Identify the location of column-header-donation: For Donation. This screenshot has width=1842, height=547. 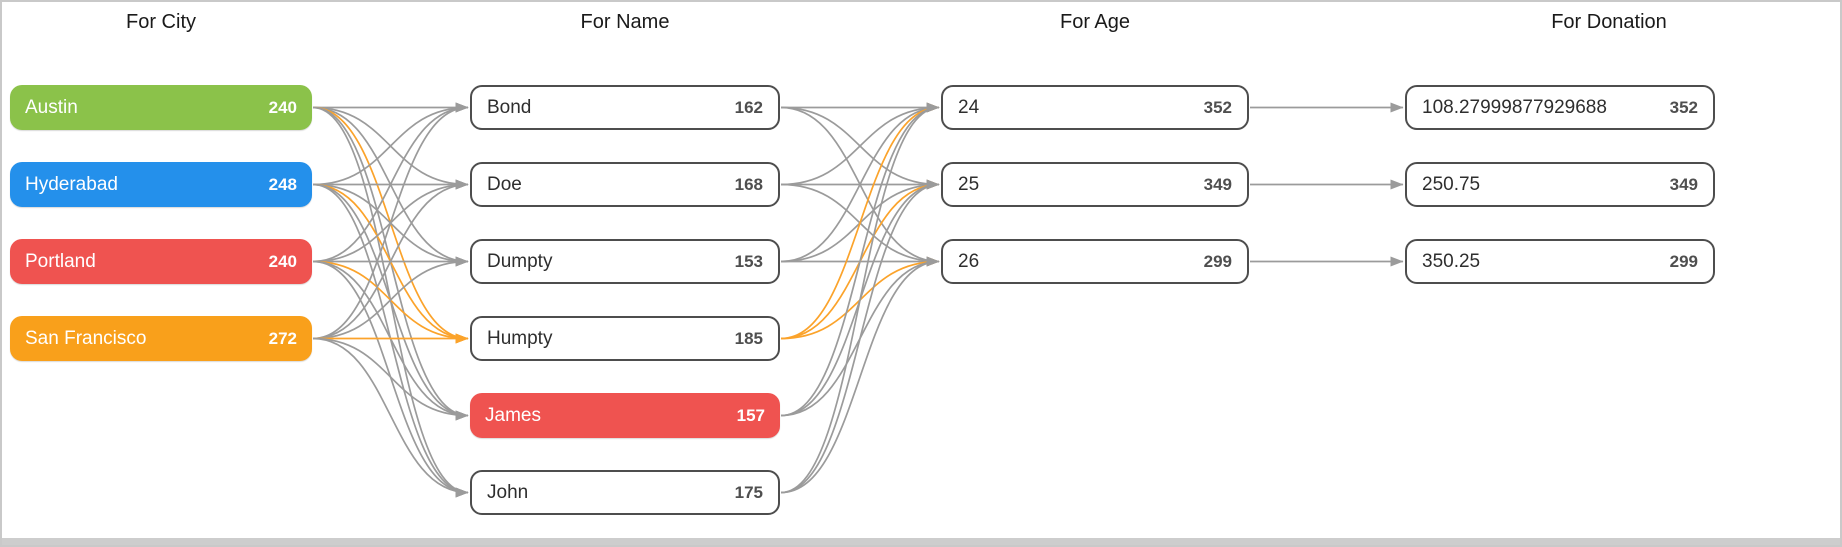
(1609, 22).